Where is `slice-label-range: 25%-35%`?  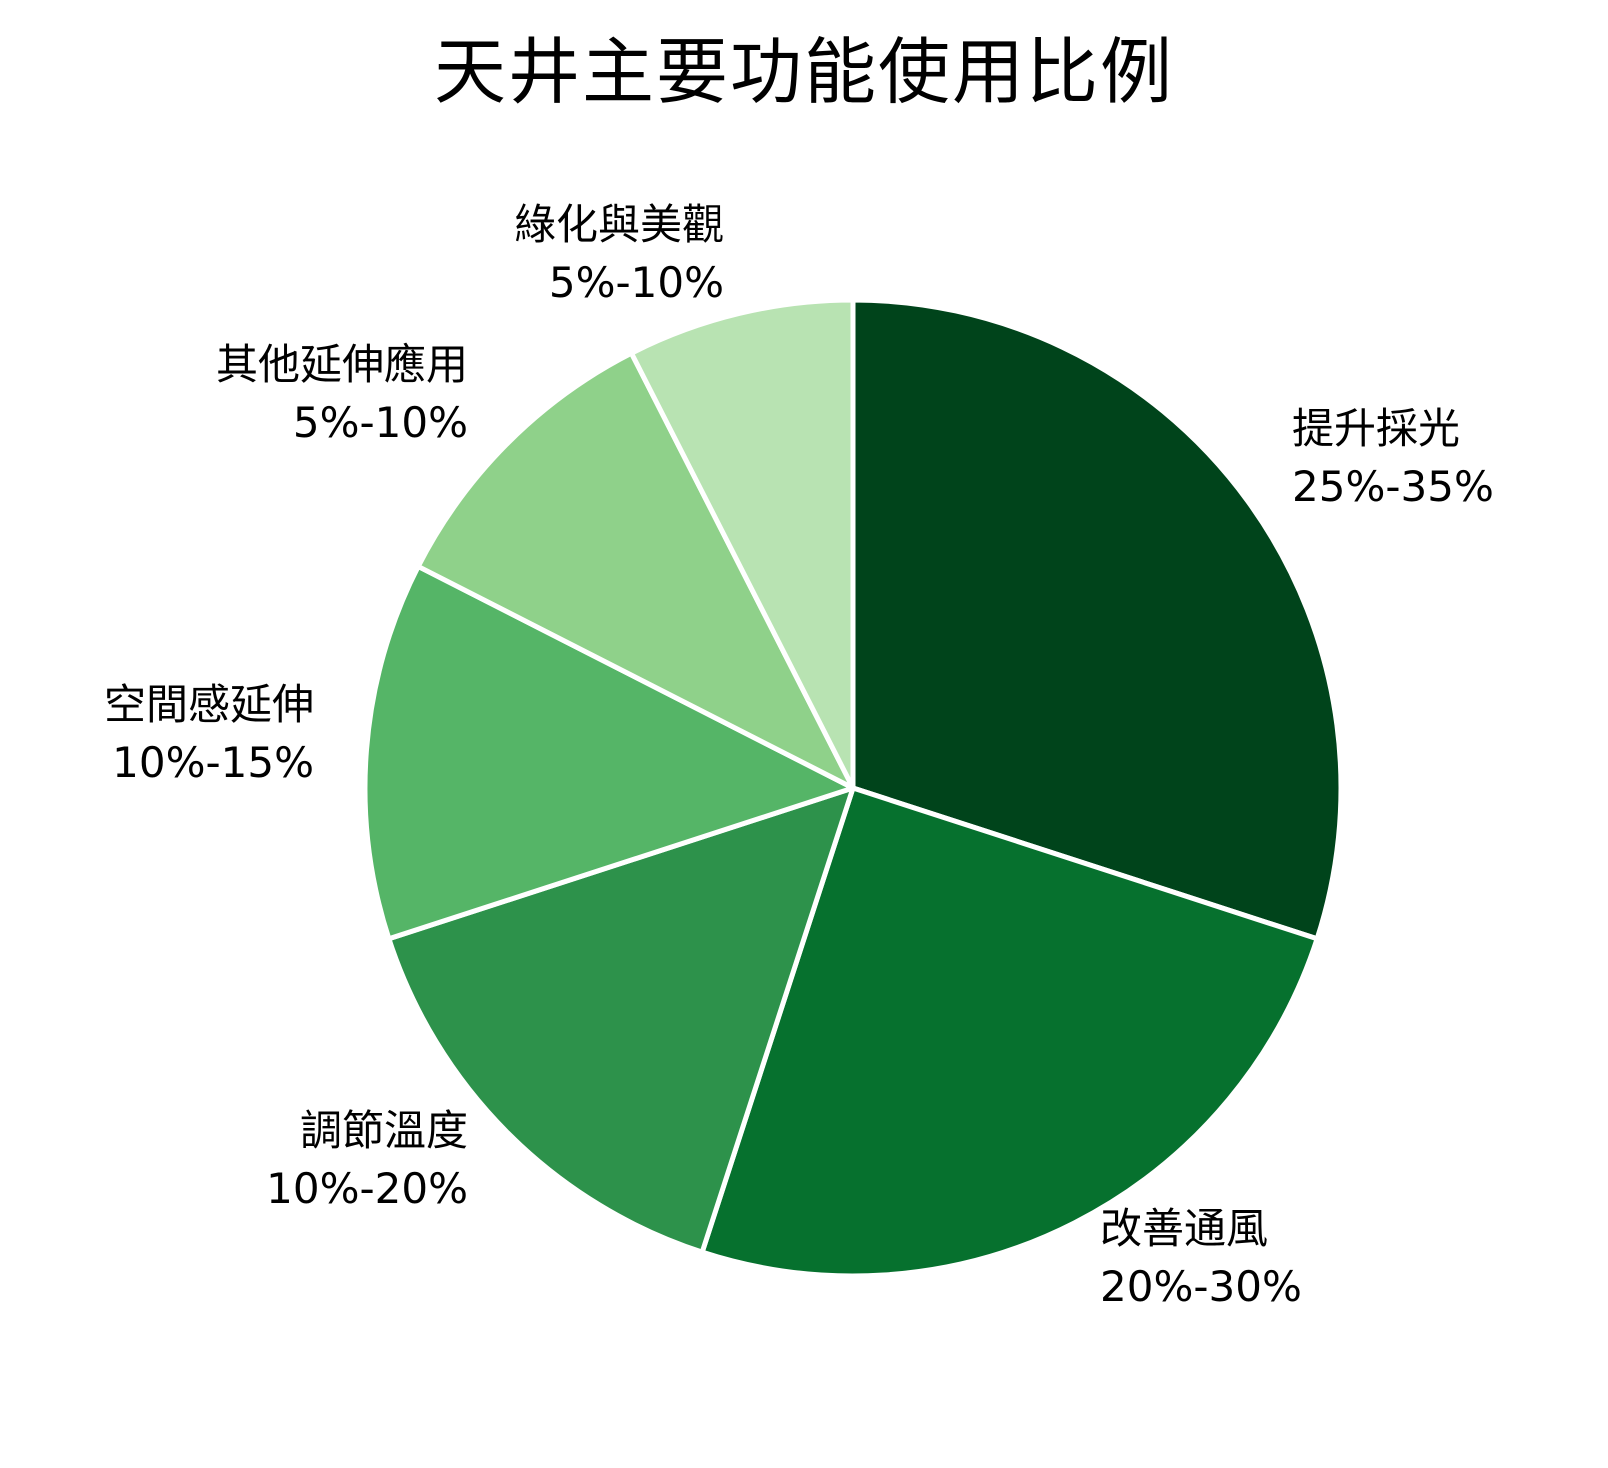 slice-label-range: 25%-35% is located at coordinates (1393, 486).